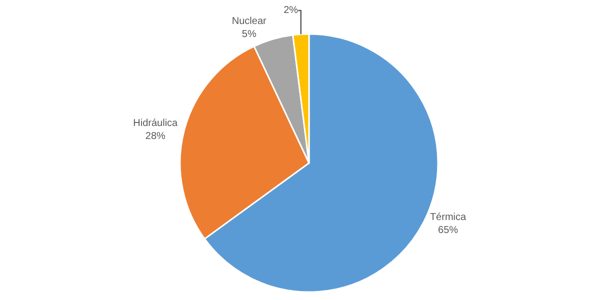 This screenshot has height=300, width=600. I want to click on slice-label: Hidráulica, so click(155, 124).